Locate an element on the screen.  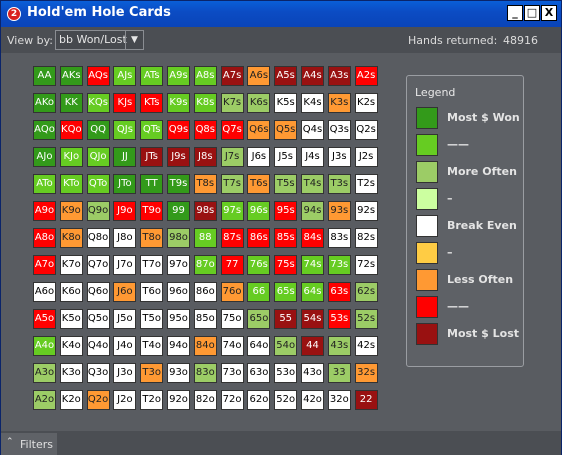
hand-cell-a9s: A9s is located at coordinates (178, 76).